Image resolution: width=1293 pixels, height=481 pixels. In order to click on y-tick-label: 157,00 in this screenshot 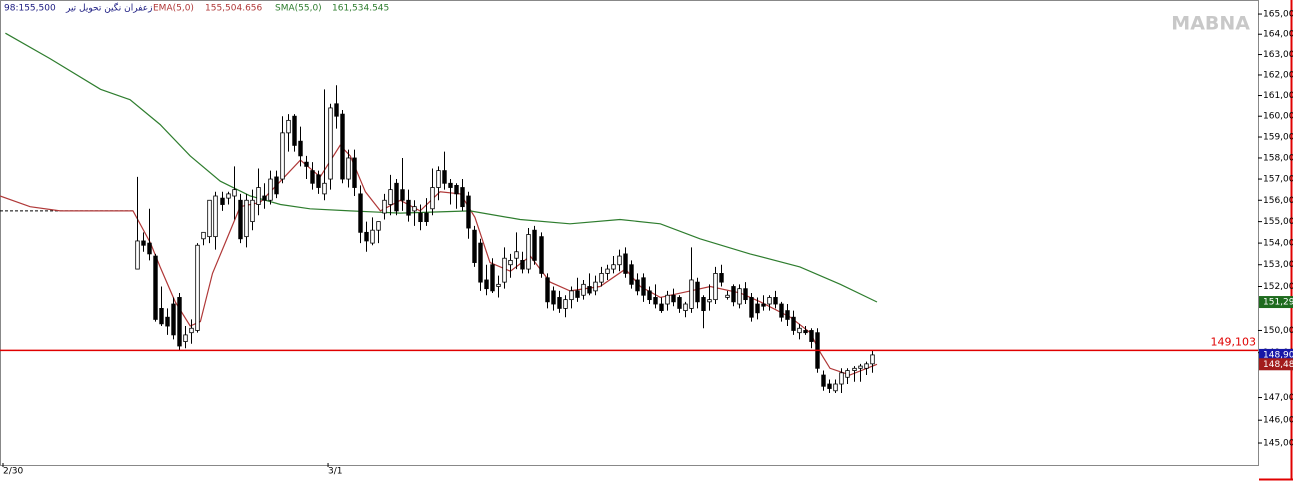, I will do `click(1278, 180)`.